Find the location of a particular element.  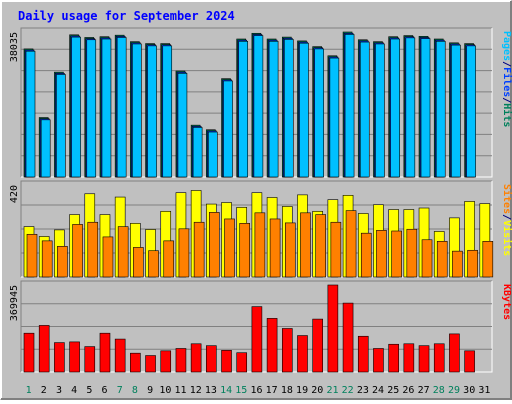

x-tick-label: 4 is located at coordinates (74, 390).